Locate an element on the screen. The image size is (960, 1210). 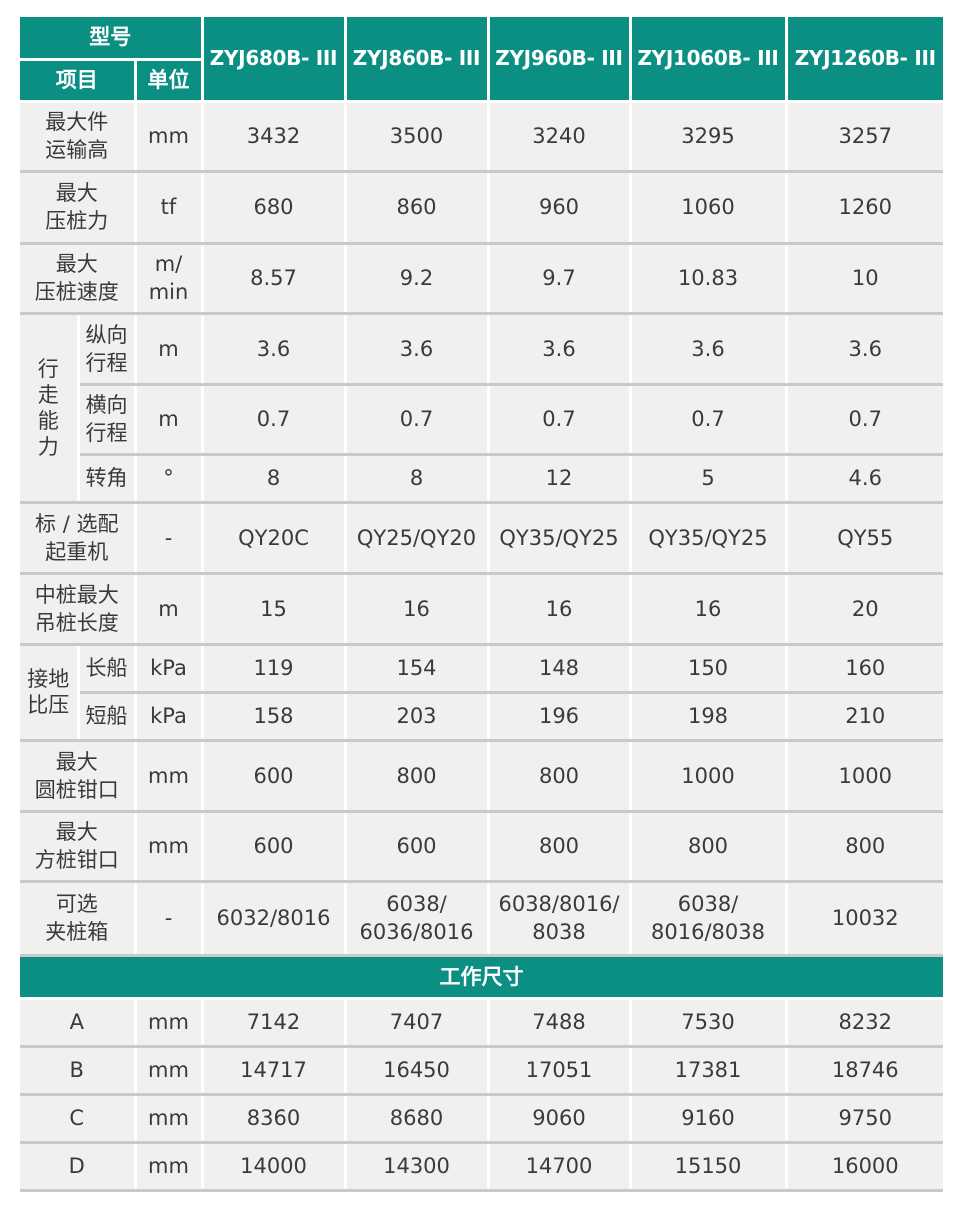
model-name: ZYJ1060B- III is located at coordinates (708, 60).